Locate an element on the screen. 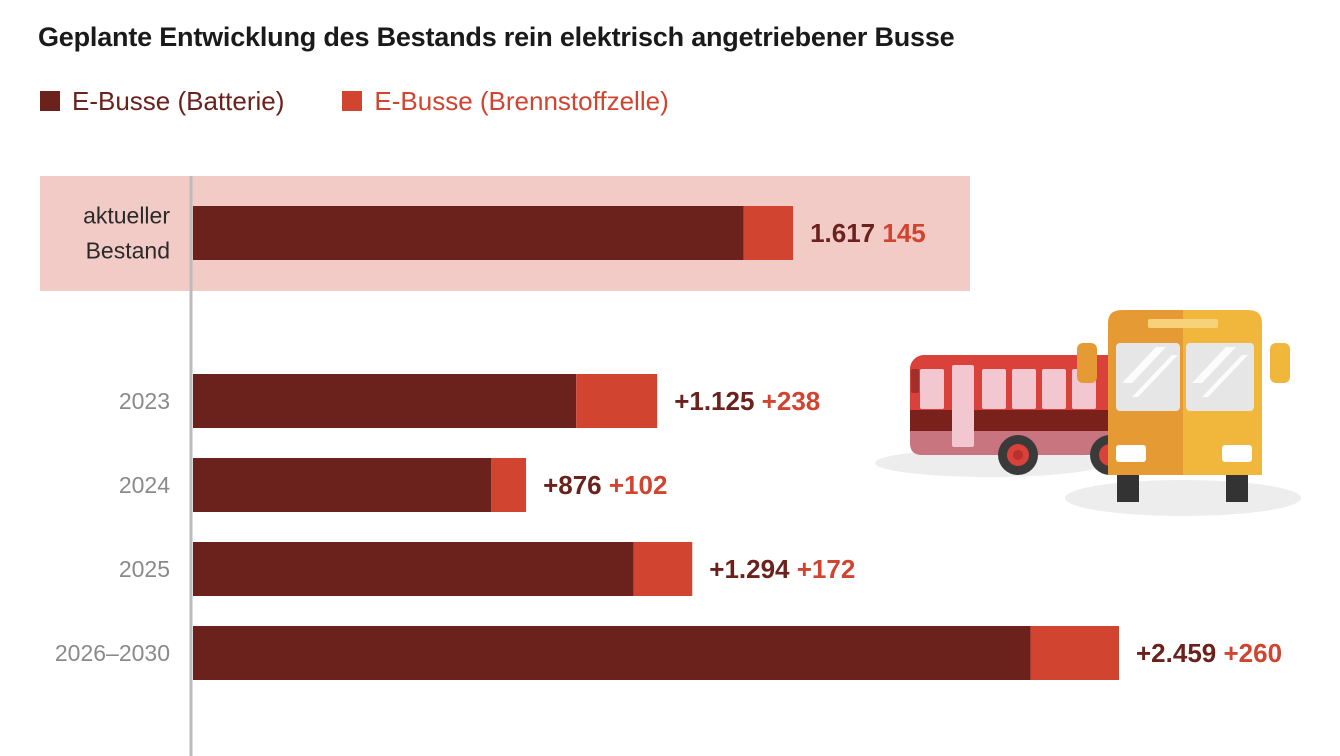  legend-item-battery: E-Busse (Batterie) is located at coordinates (162, 101).